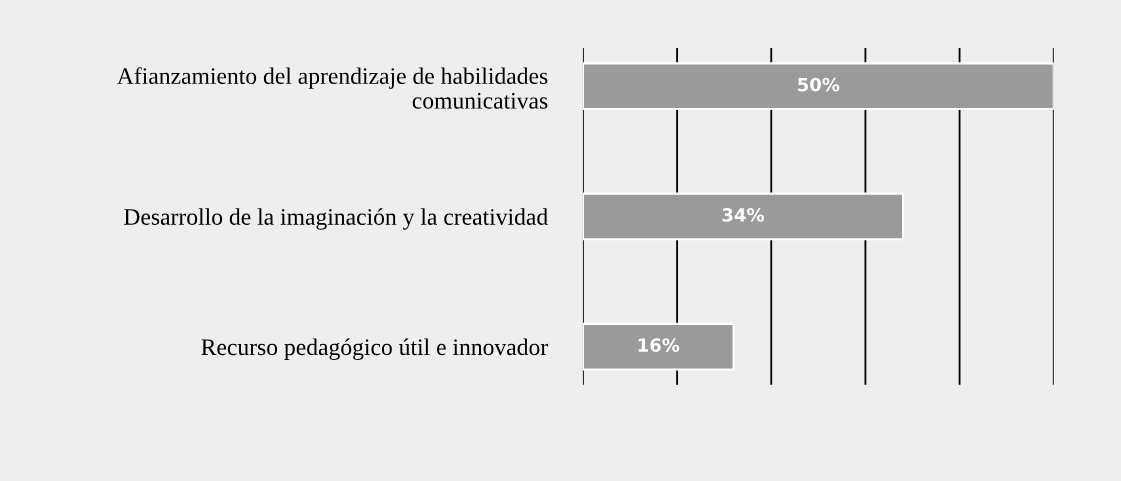 This screenshot has width=1121, height=481. What do you see at coordinates (743, 215) in the screenshot?
I see `data-label: 34%` at bounding box center [743, 215].